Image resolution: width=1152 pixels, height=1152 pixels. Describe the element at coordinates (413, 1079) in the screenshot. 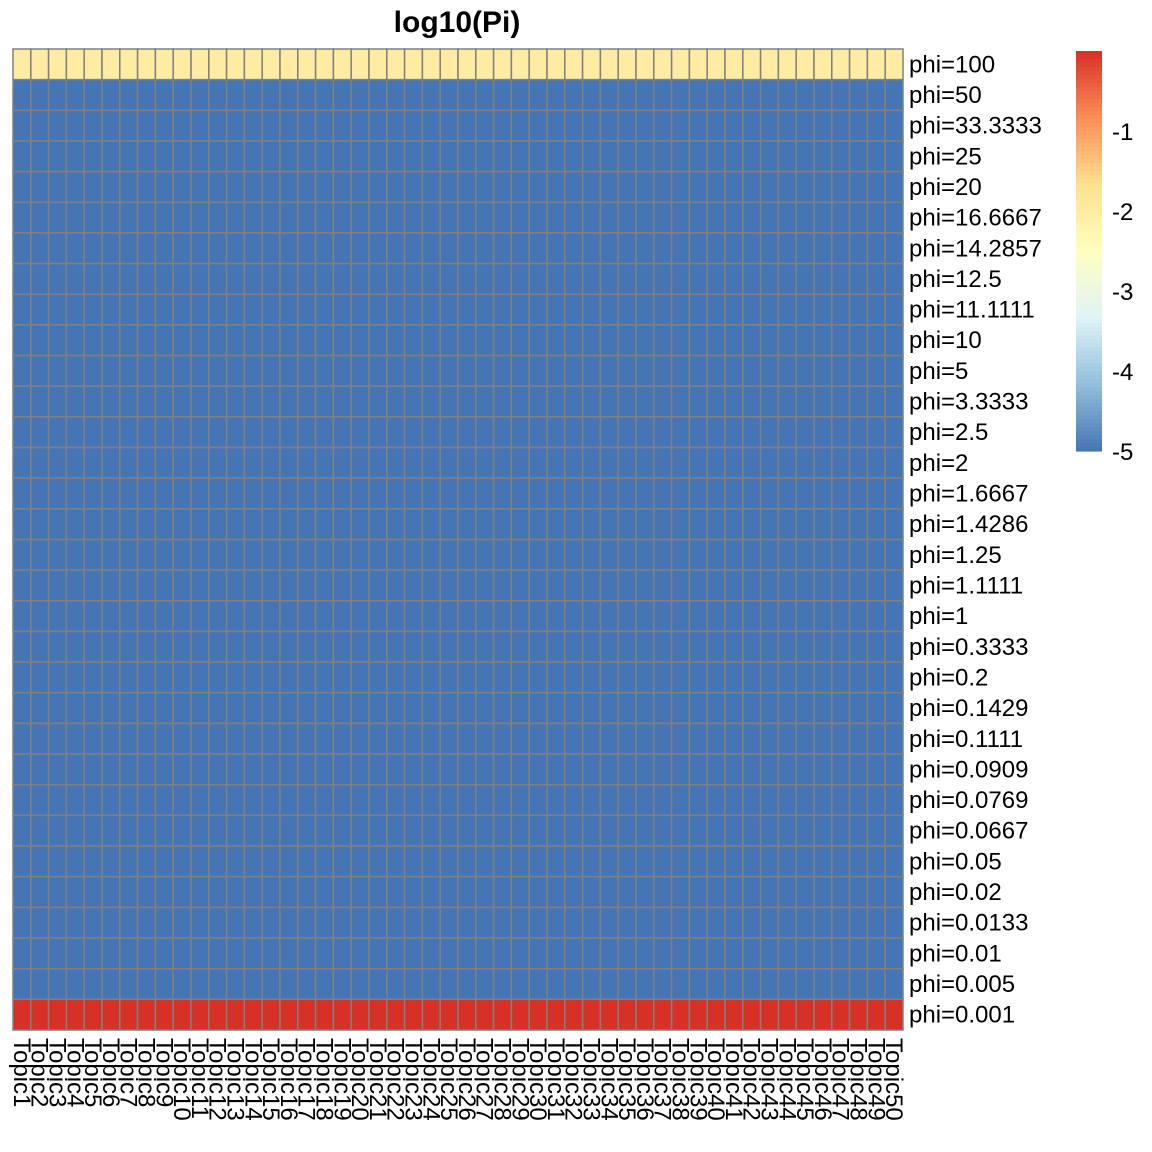

I see `column-label: Topic23` at that location.